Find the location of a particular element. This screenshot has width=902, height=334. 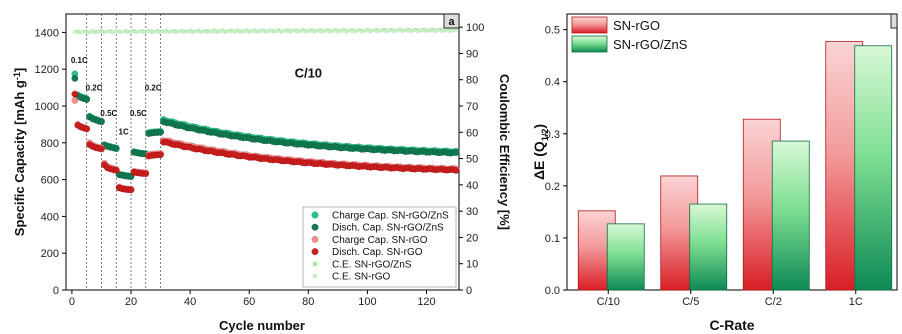

series-c-e-sn-rgo is located at coordinates (265, 31).